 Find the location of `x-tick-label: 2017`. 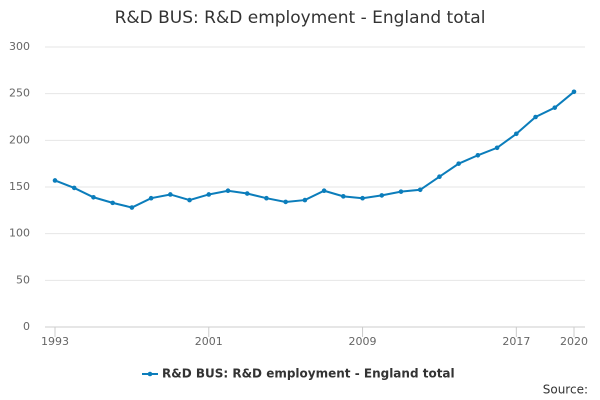

x-tick-label: 2017 is located at coordinates (516, 341).